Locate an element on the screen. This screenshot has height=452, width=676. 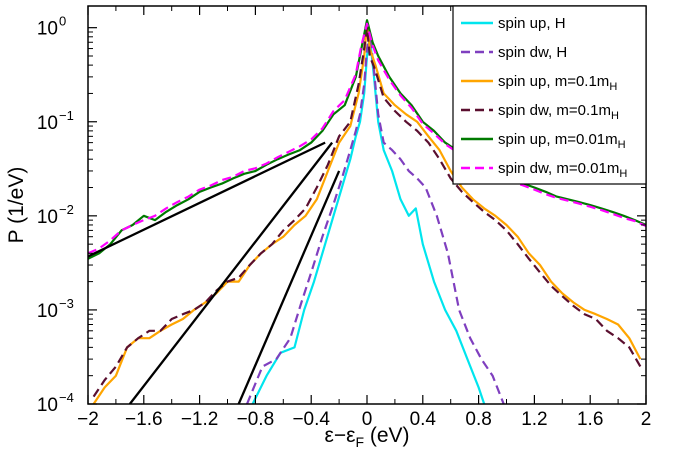
legend-label-3: spin up, m=0.1mH is located at coordinates (557, 83).